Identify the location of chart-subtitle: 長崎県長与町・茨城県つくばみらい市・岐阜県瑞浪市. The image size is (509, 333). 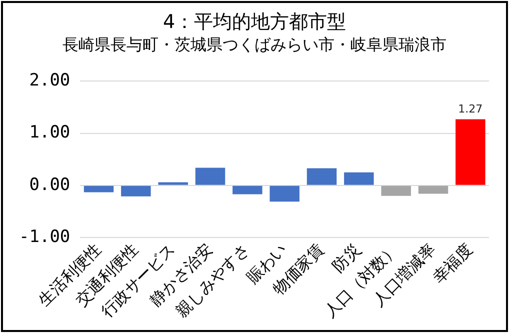
(255, 45).